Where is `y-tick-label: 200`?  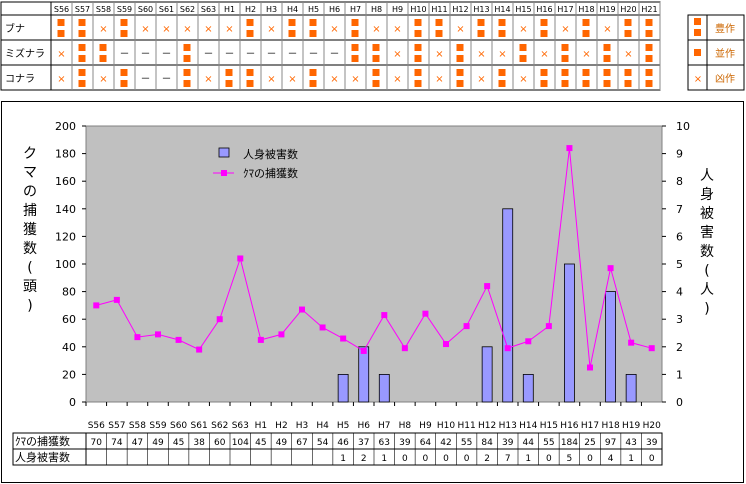 y-tick-label: 200 is located at coordinates (65, 126).